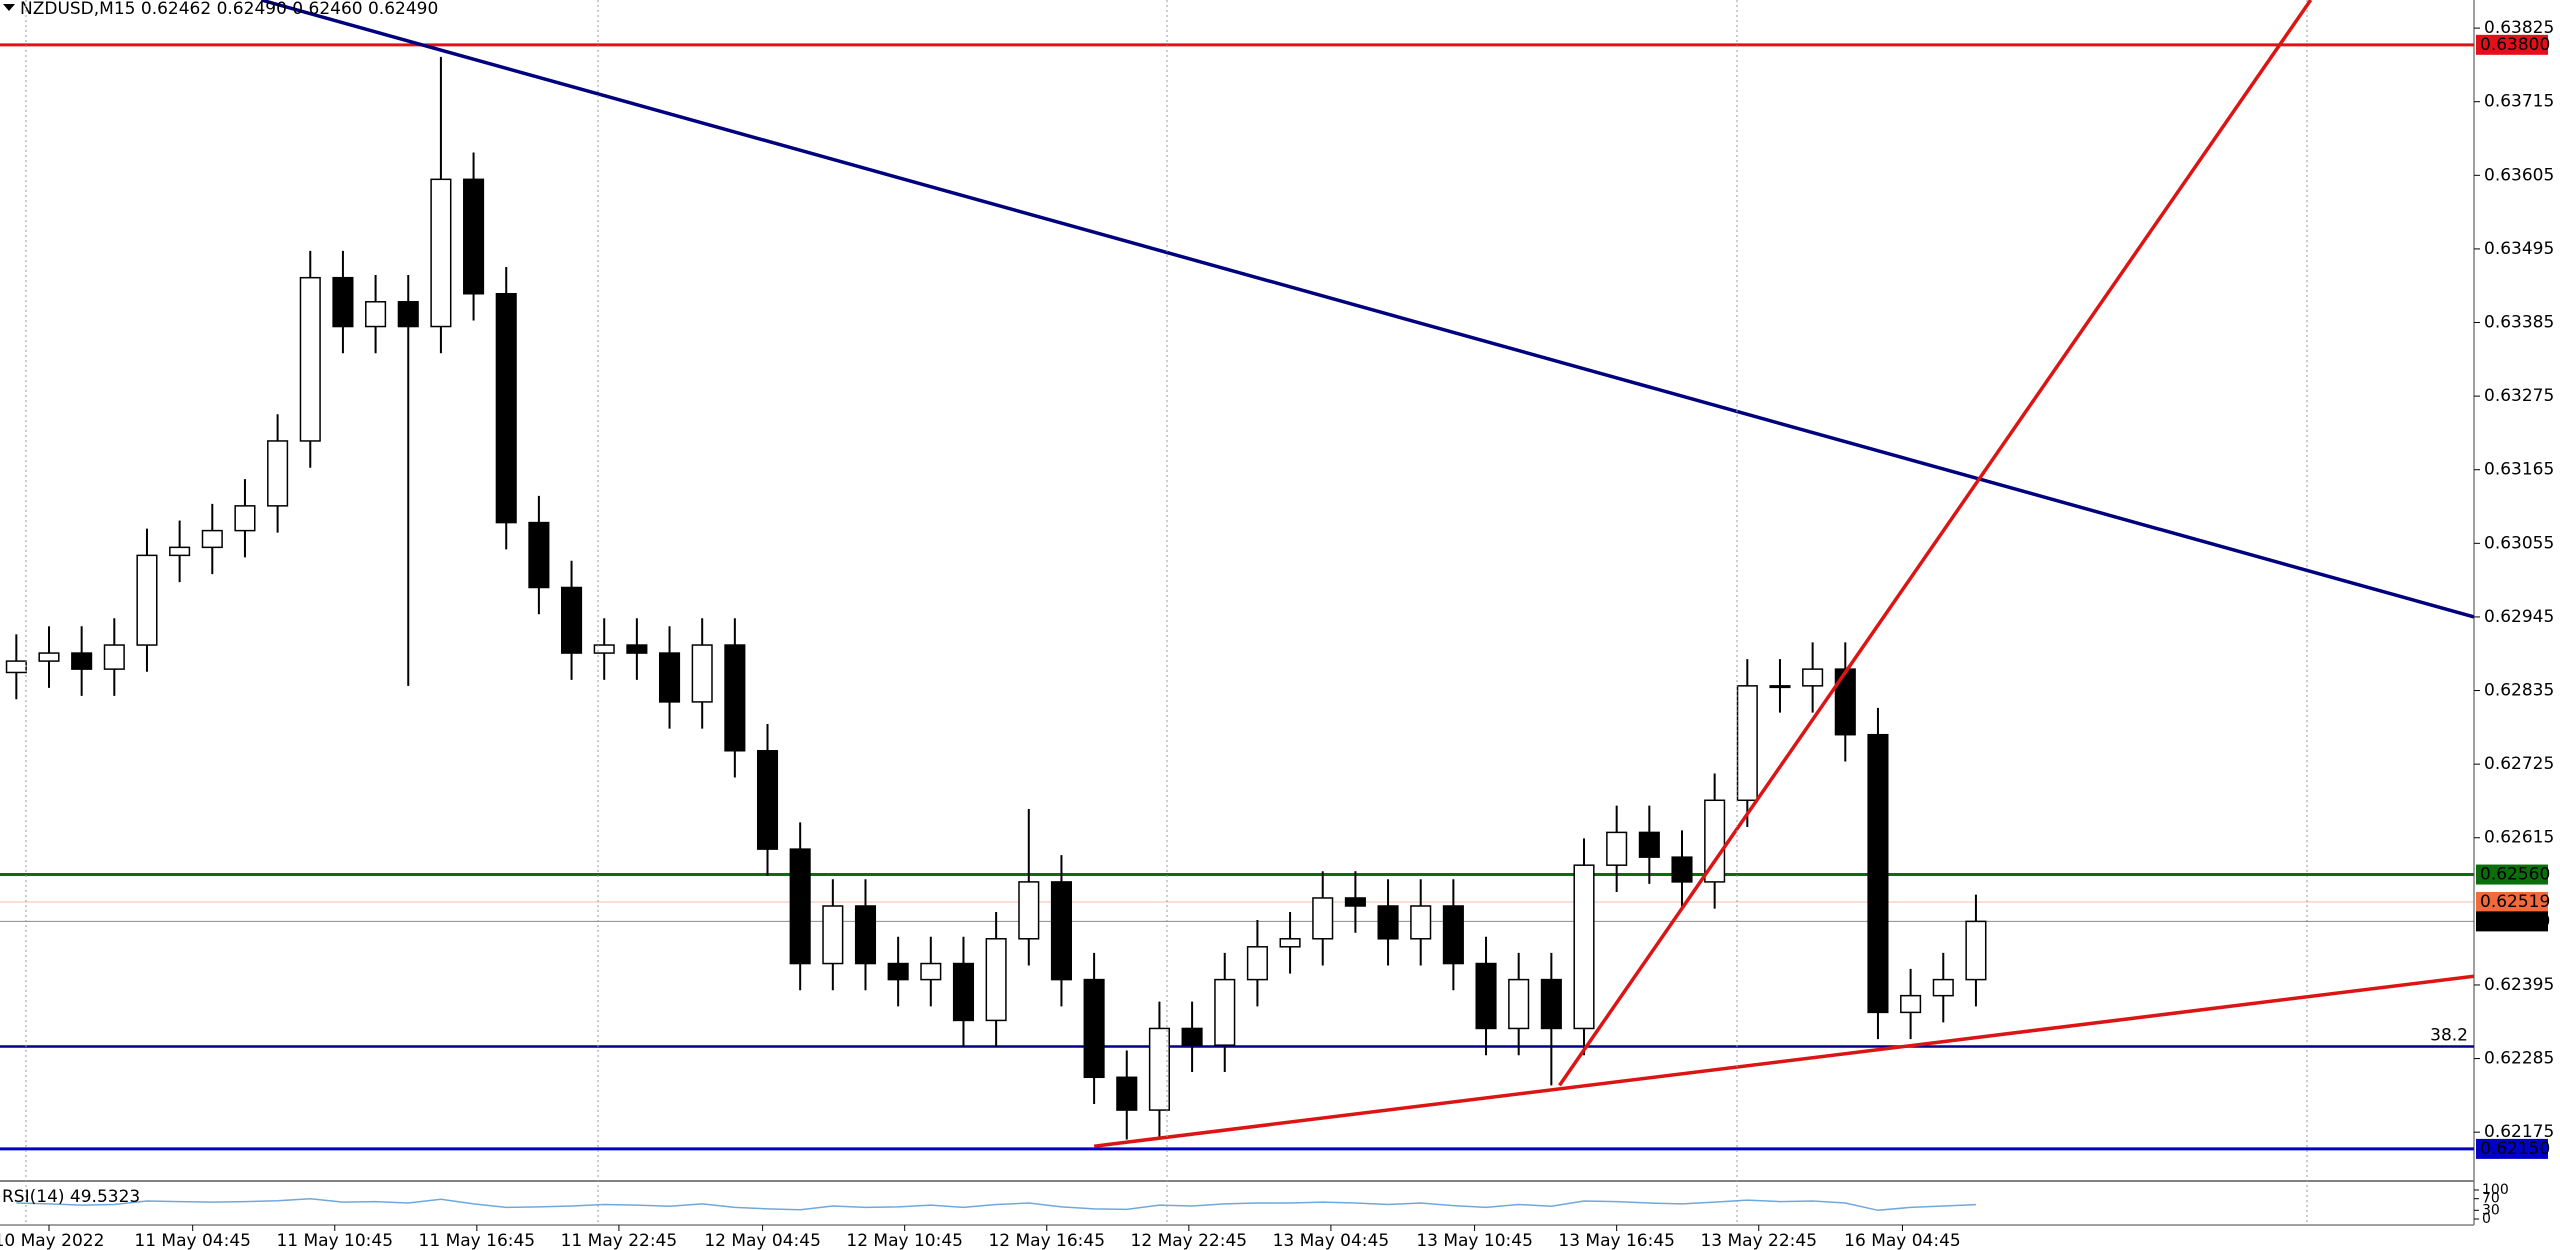 This screenshot has height=1250, width=2560. What do you see at coordinates (2515, 45) in the screenshot?
I see `price-tag-label: 0.63800` at bounding box center [2515, 45].